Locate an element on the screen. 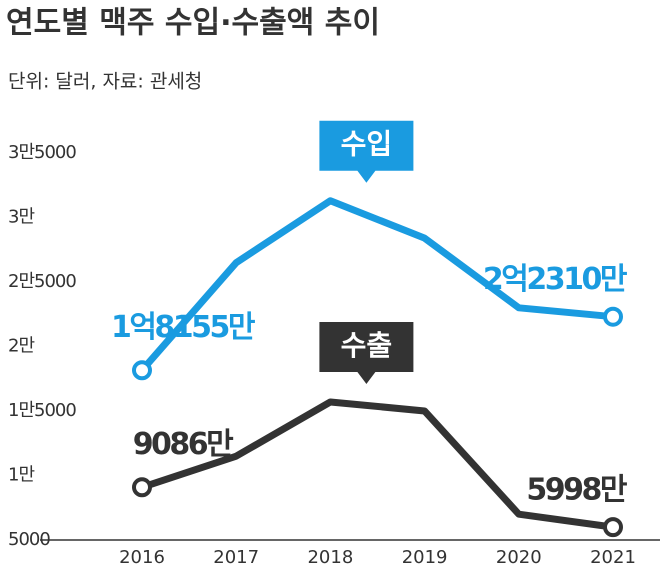 The height and width of the screenshot is (573, 670). y-tick-label: 3만5000 is located at coordinates (42, 152).